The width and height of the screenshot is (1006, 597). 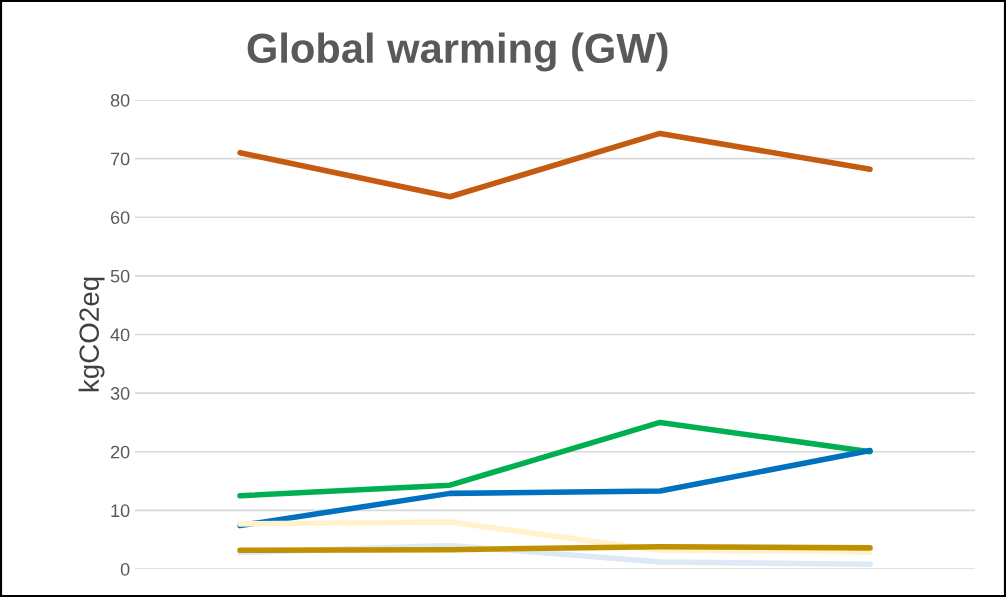 What do you see at coordinates (91, 334) in the screenshot?
I see `y-axis-title: kgCO2eq` at bounding box center [91, 334].